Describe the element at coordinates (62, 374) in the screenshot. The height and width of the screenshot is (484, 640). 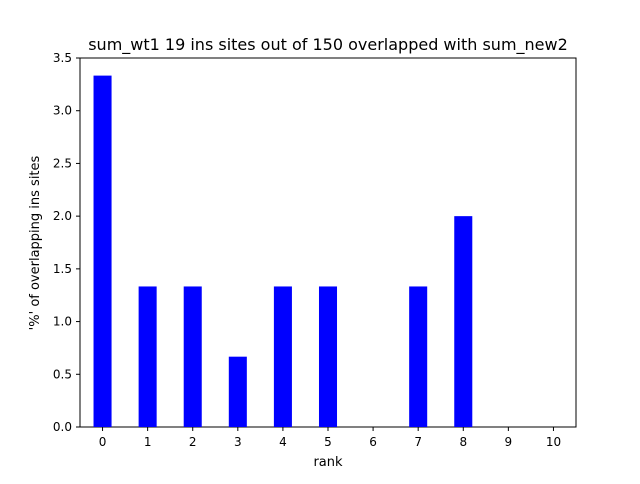
I see `y-tick-label: 0.5` at that location.